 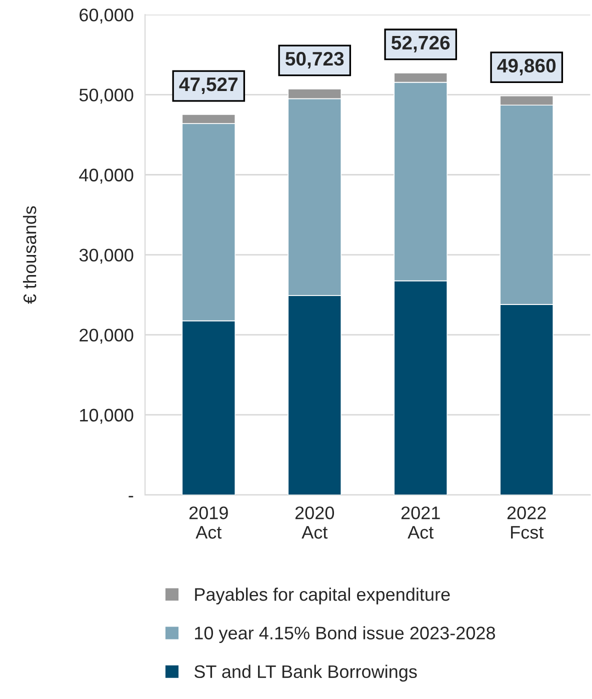 What do you see at coordinates (315, 60) in the screenshot?
I see `total-label: 50,723` at bounding box center [315, 60].